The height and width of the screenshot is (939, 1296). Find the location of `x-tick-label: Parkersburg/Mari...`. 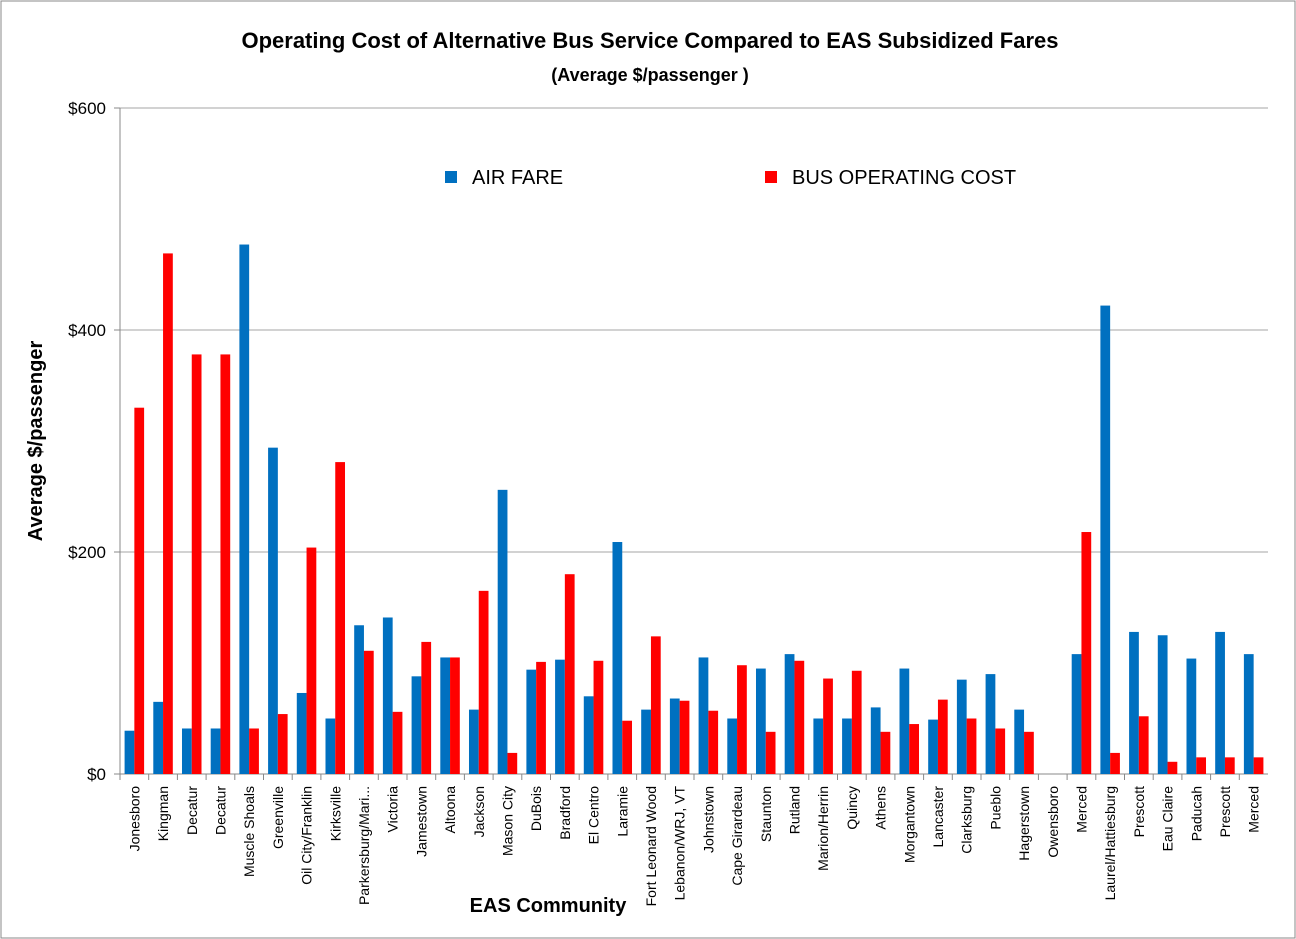

x-tick-label: Parkersburg/Mari... is located at coordinates (364, 845).